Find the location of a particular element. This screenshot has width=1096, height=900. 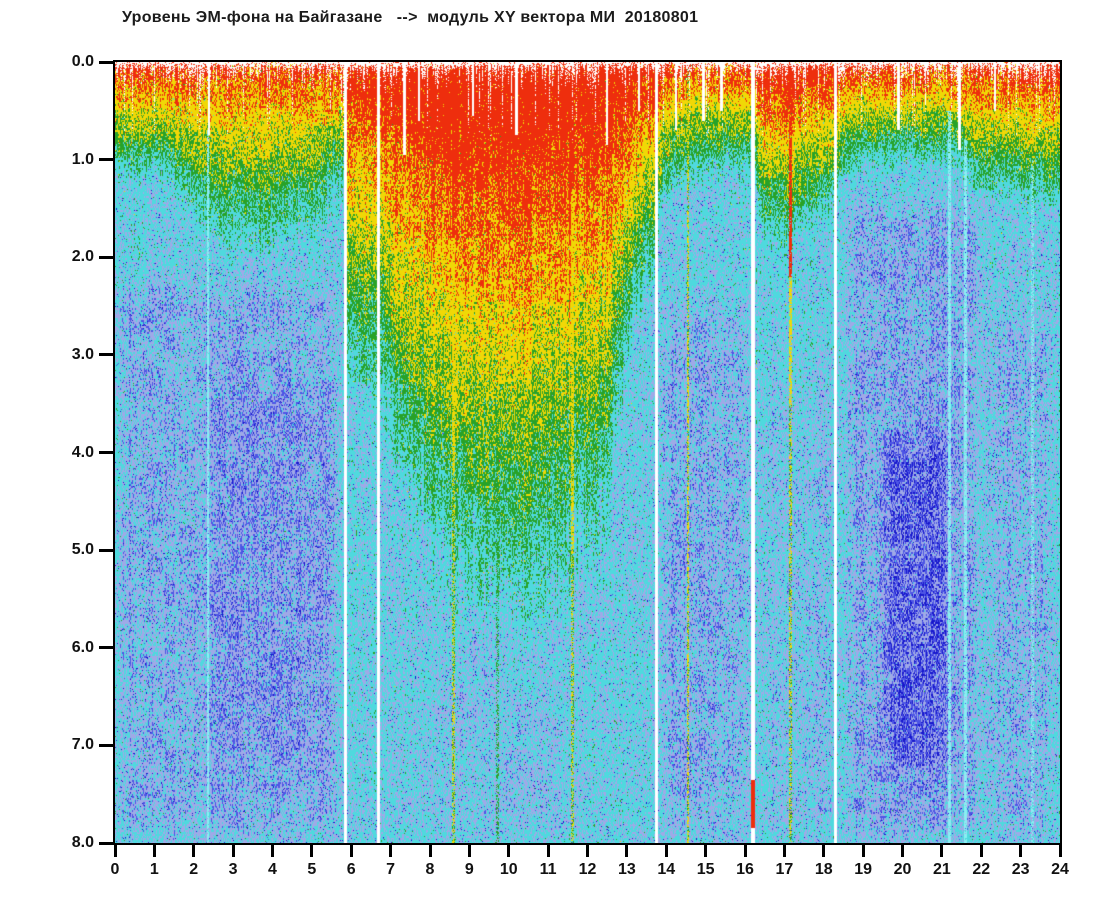

x-axis-tick-label: 12 is located at coordinates (587, 869).